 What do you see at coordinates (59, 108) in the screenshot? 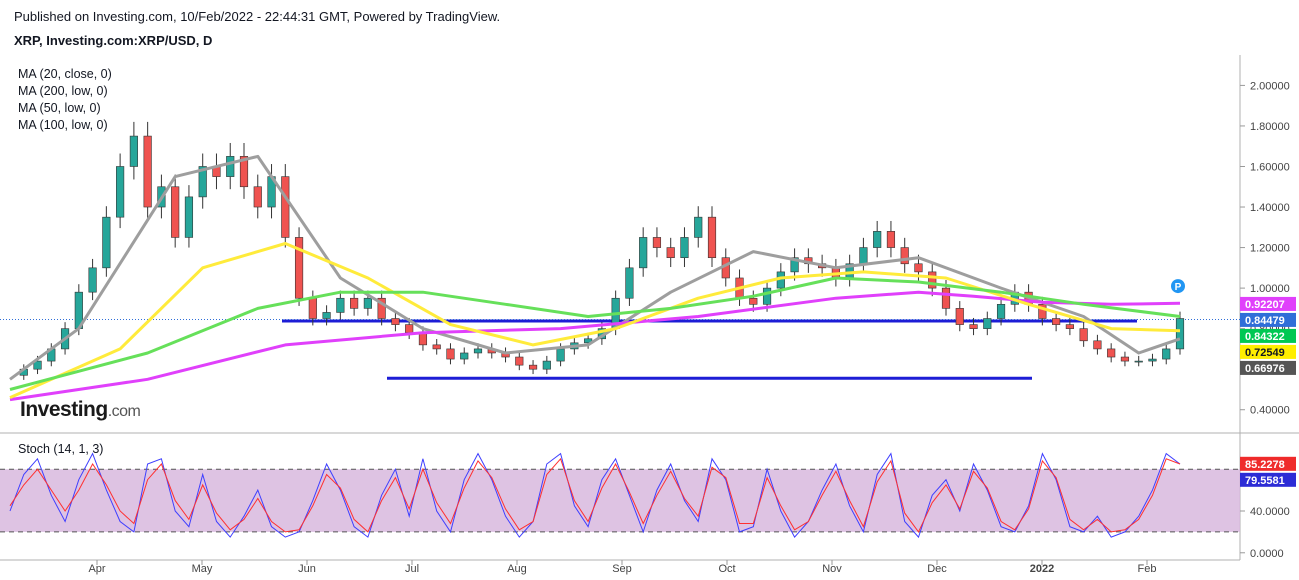
I see `legend-ma50: MA (50, low, 0)` at bounding box center [59, 108].